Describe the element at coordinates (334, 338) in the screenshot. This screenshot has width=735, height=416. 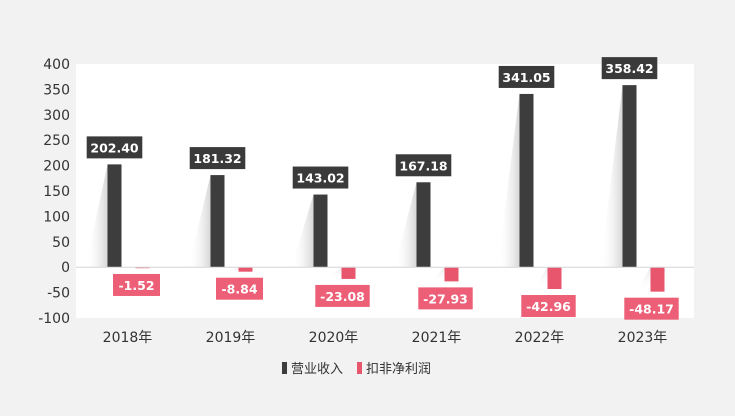
I see `x-category-label: 2020年` at that location.